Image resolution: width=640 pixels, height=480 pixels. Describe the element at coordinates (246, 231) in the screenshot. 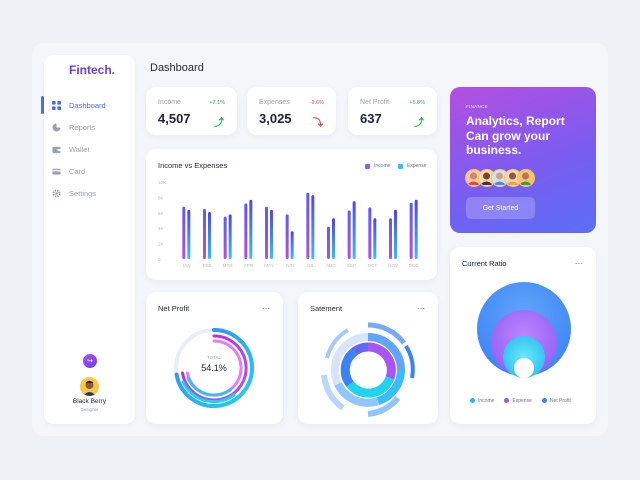

I see `bar-income-apr` at that location.